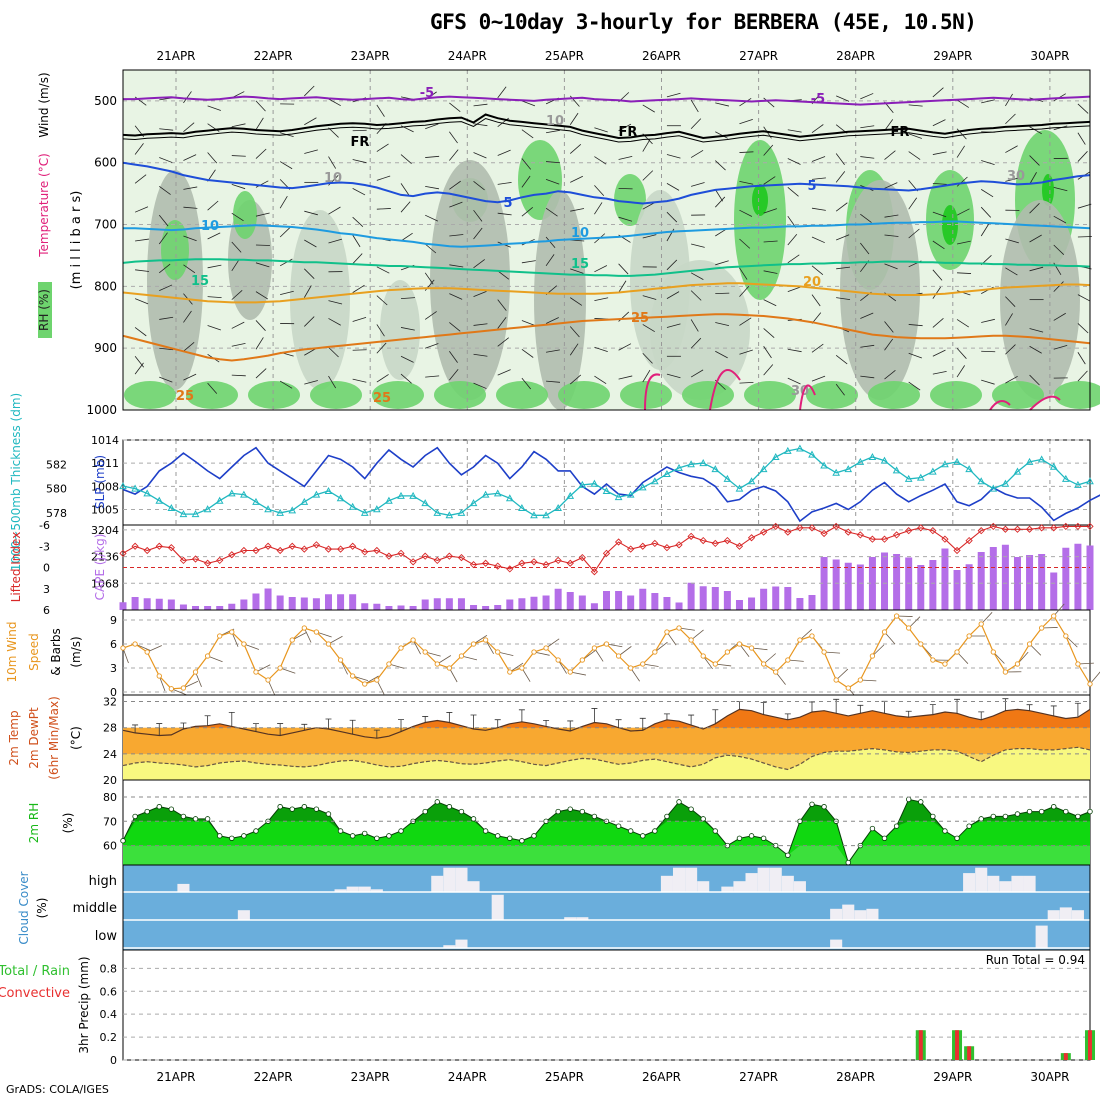 Image resolution: width=1100 pixels, height=1100 pixels. Describe the element at coordinates (606, 907) in the screenshot. I see `cloud-background` at that location.